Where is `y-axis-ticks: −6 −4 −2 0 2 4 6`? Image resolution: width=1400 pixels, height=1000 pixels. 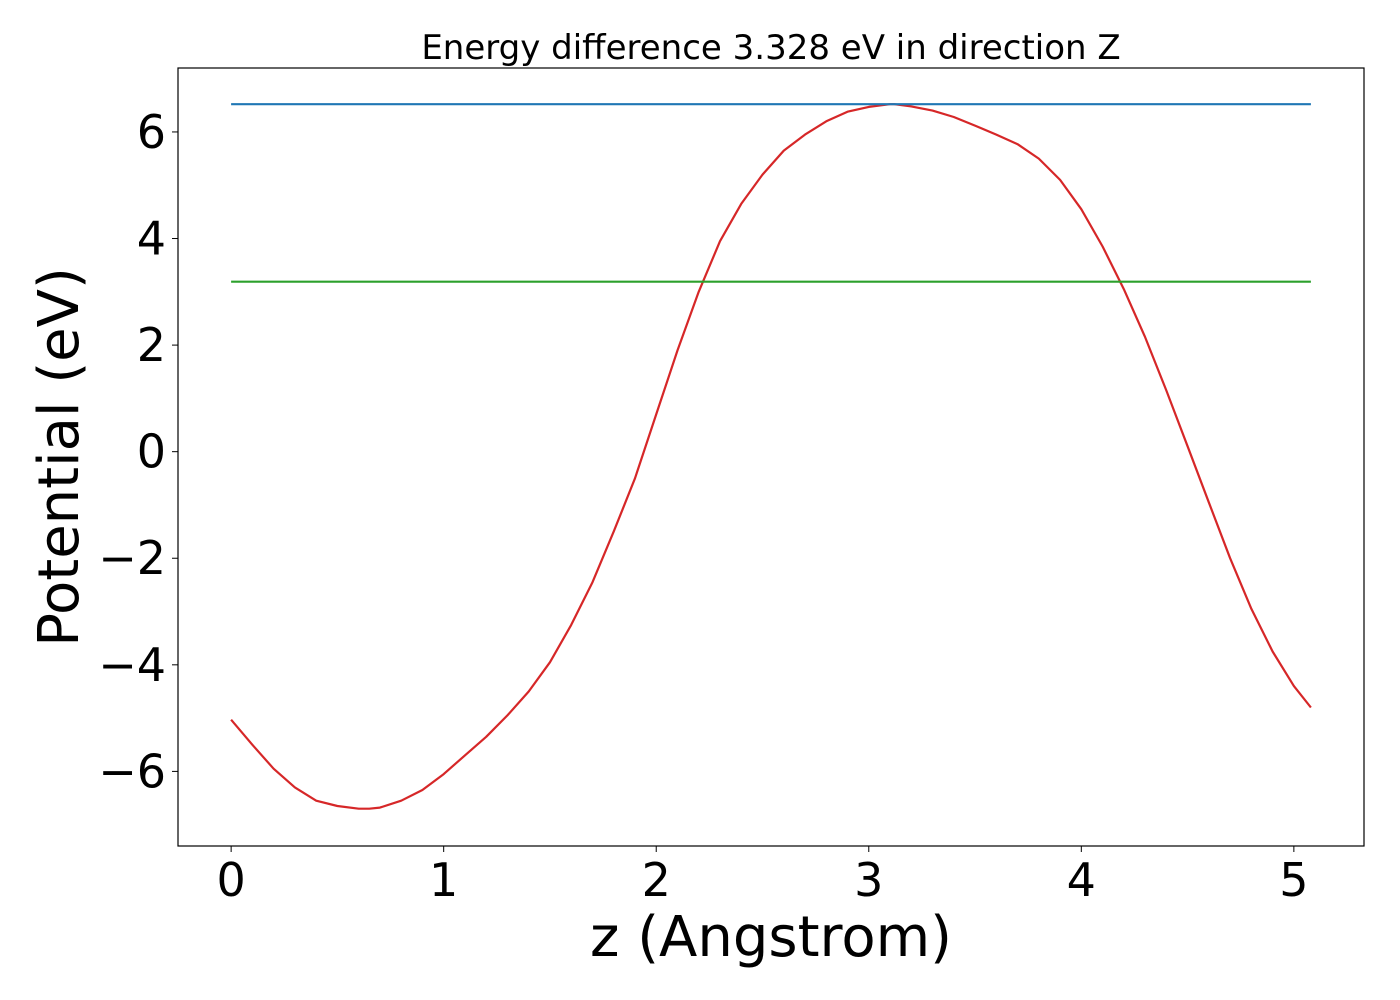 y-axis-ticks: −6 −4 −2 0 2 4 6 is located at coordinates (138, 451).